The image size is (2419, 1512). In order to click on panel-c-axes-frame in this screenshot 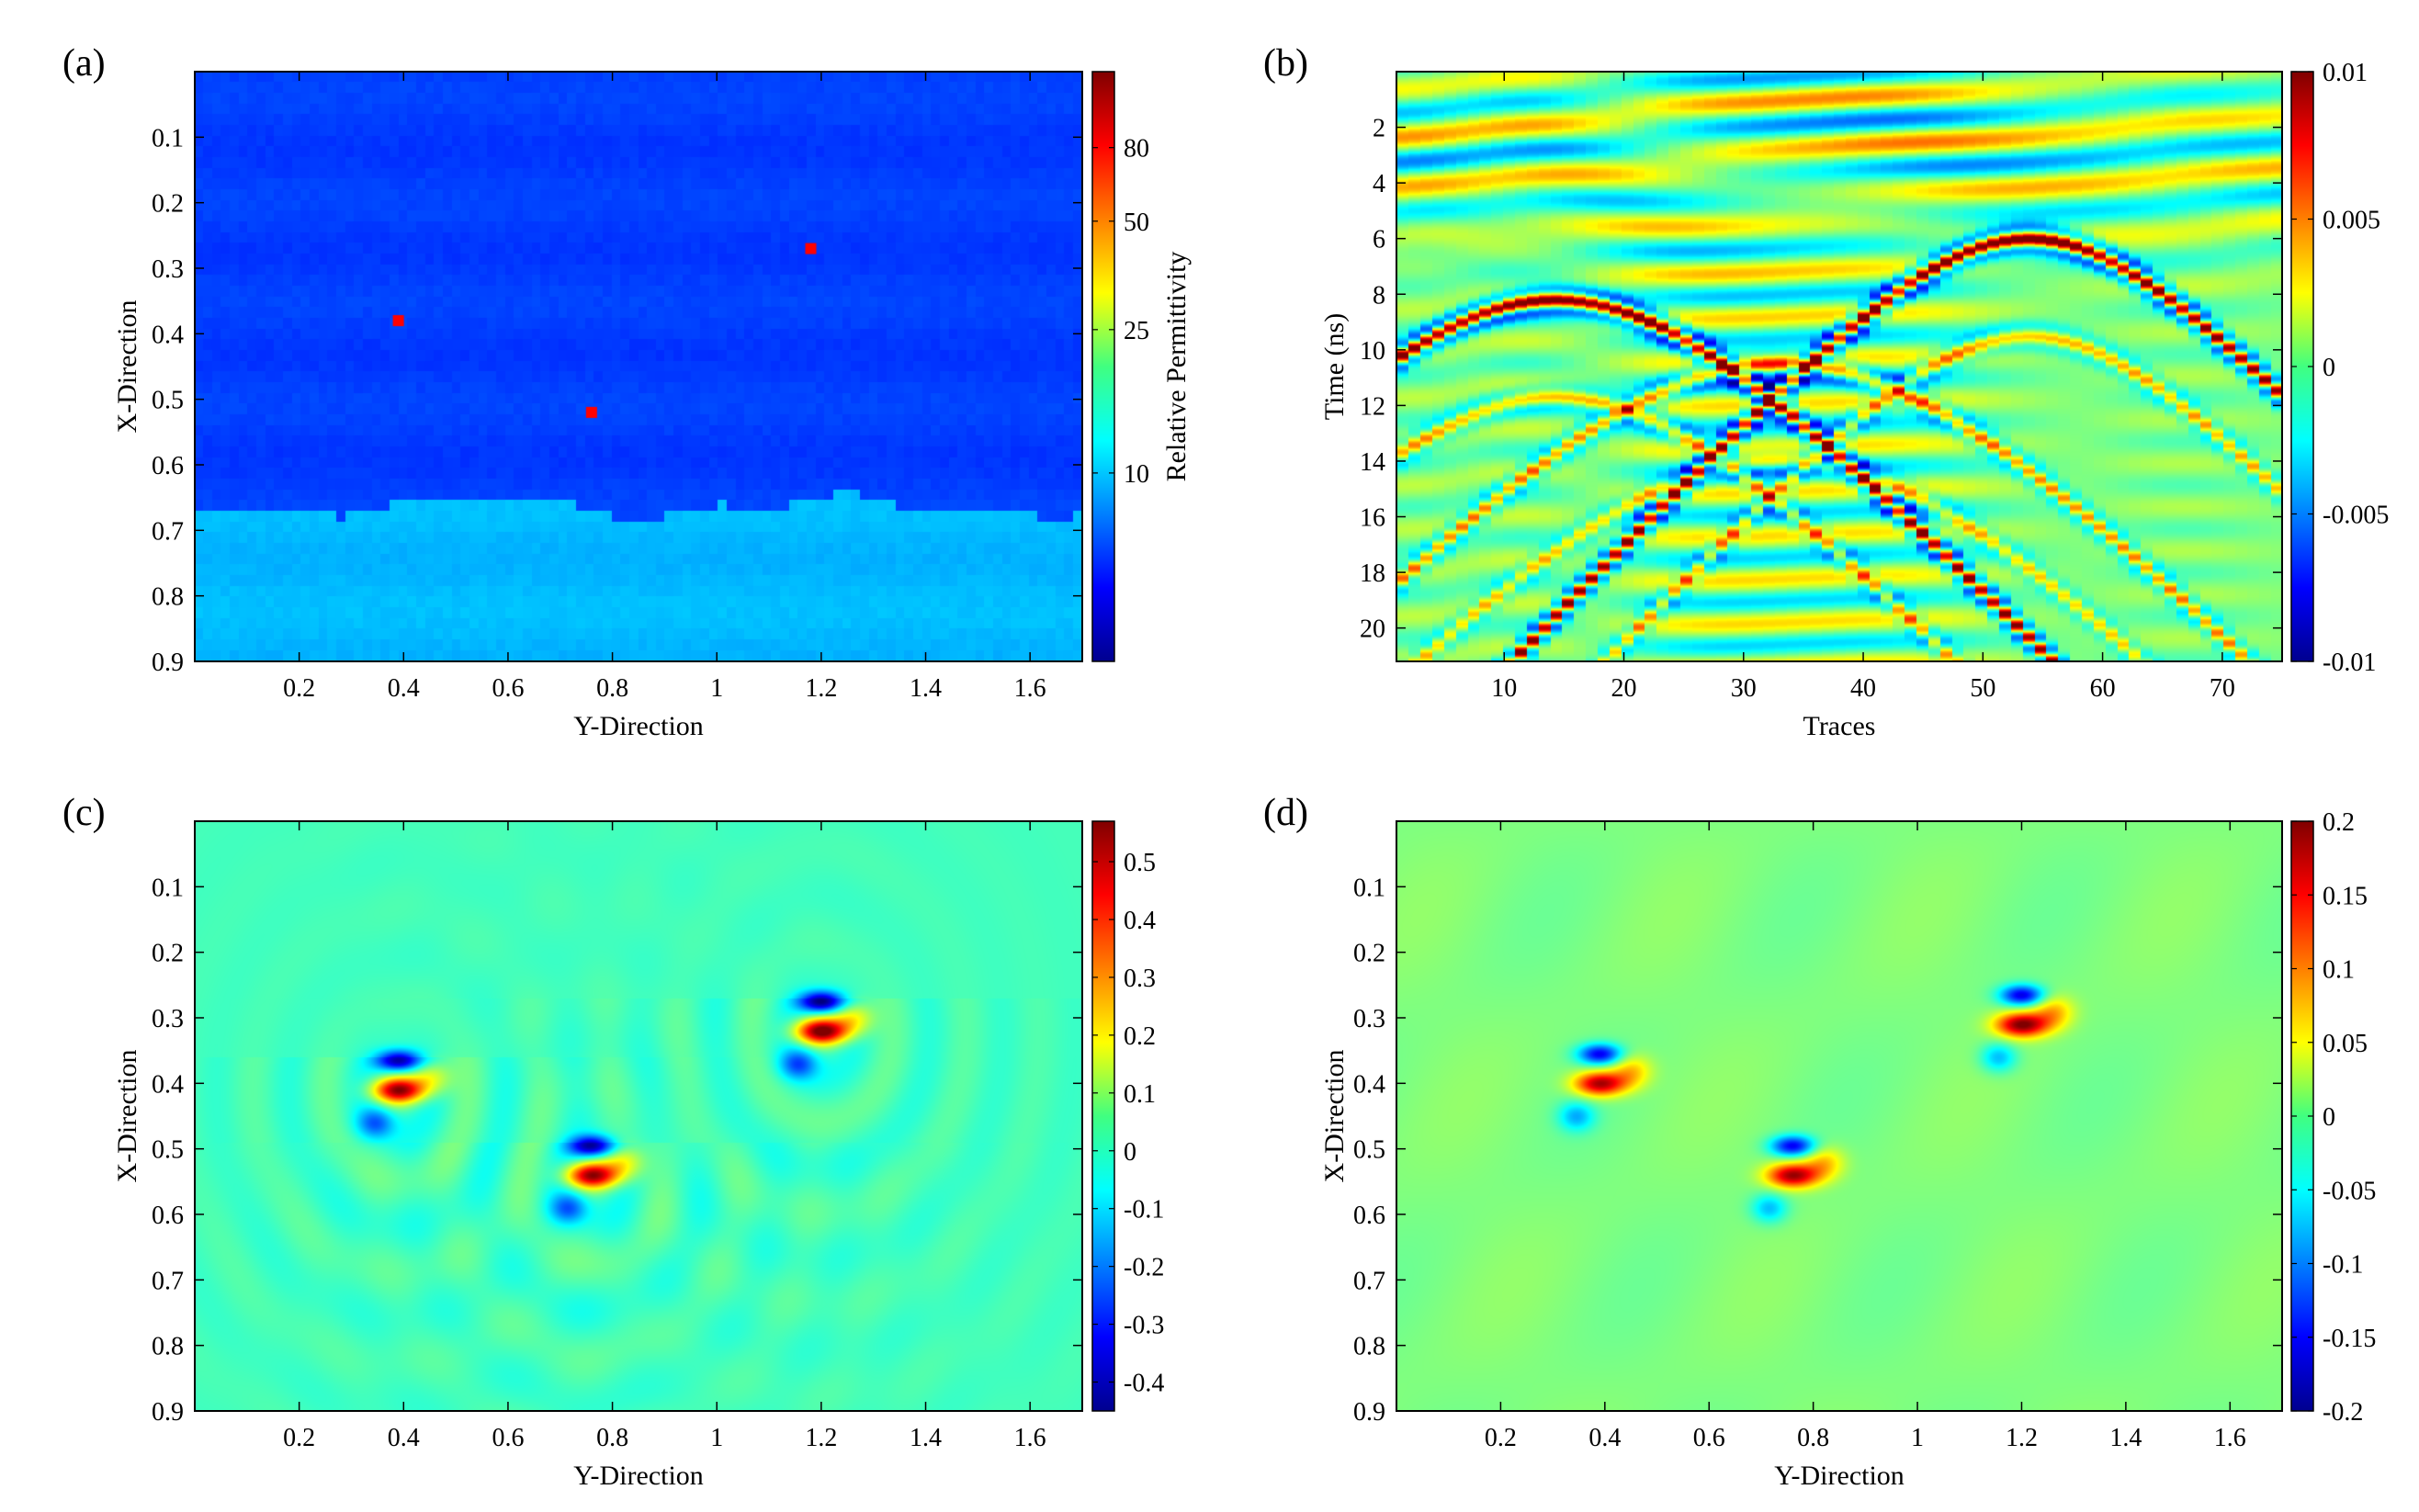, I will do `click(639, 1116)`.